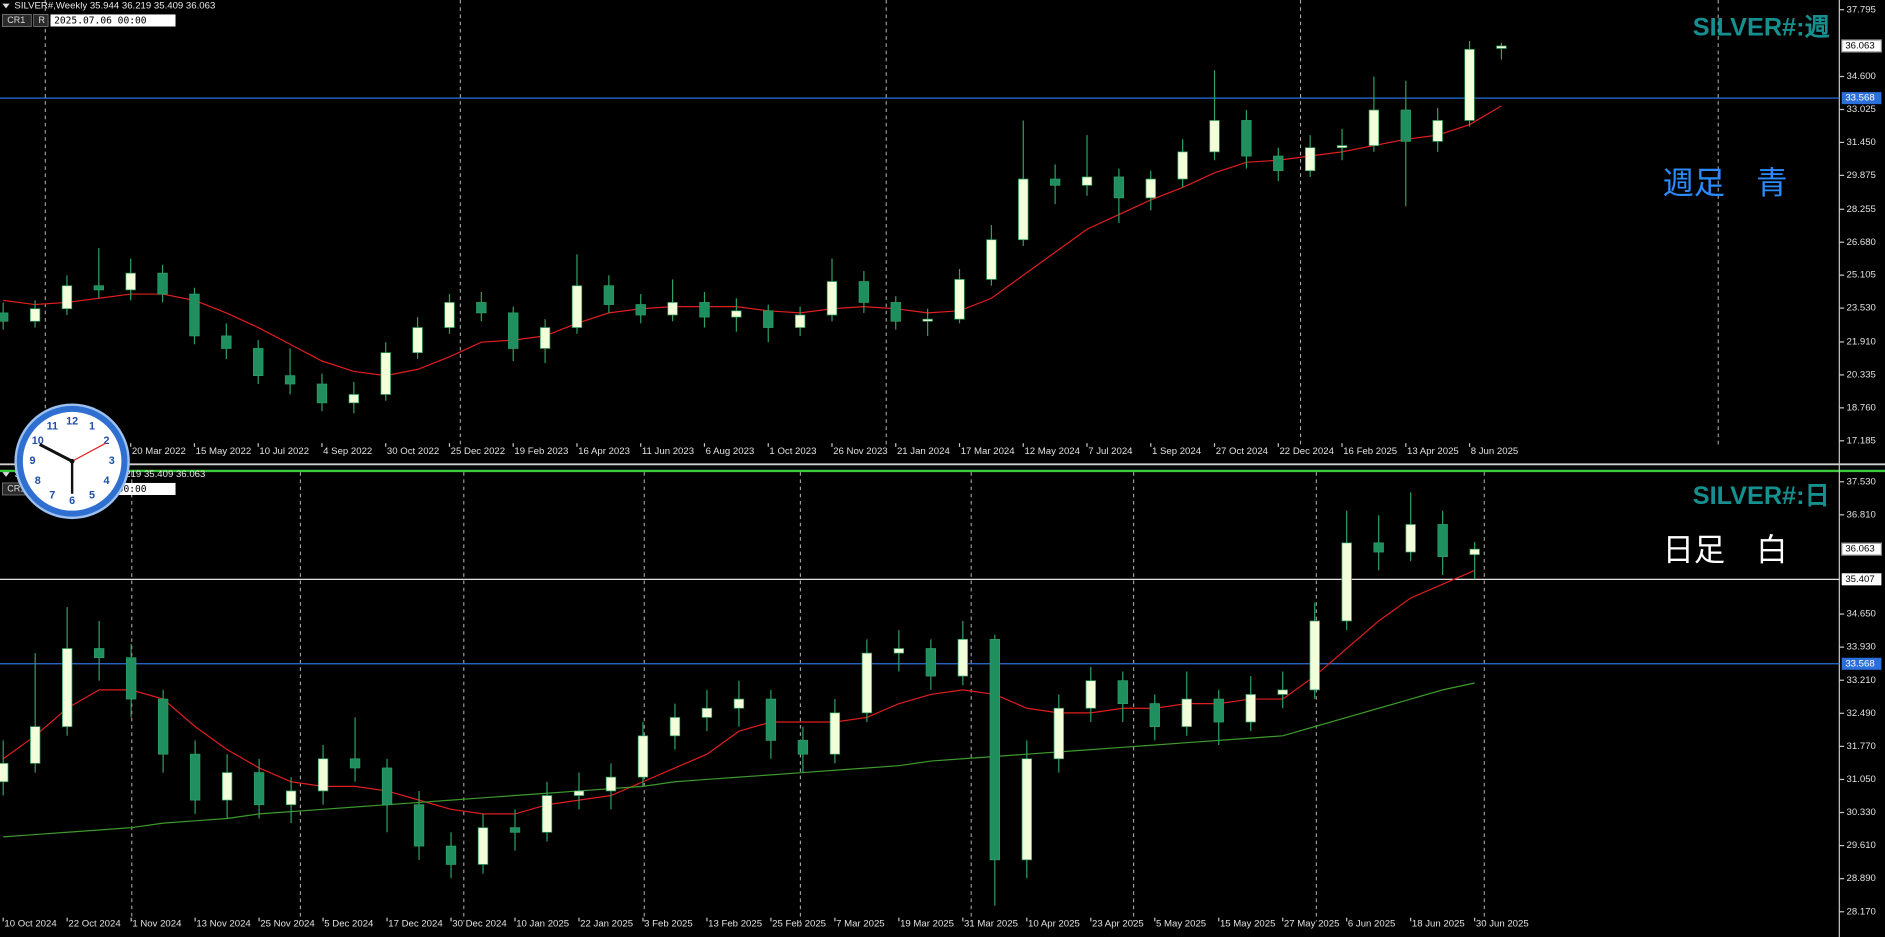  I want to click on x-tick-label: 25 Feb 2025, so click(799, 923).